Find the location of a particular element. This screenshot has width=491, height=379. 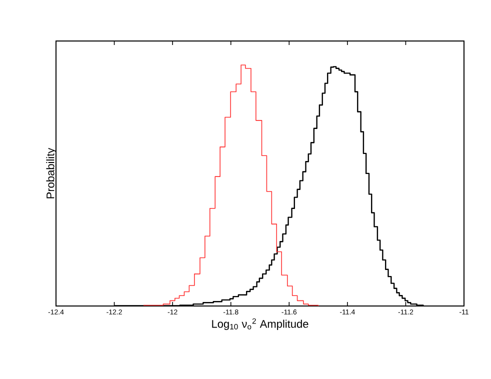

x-axis-title: Log$_{10}$ ν$_{o}$$^{2}$ Amplitude is located at coordinates (260, 324).